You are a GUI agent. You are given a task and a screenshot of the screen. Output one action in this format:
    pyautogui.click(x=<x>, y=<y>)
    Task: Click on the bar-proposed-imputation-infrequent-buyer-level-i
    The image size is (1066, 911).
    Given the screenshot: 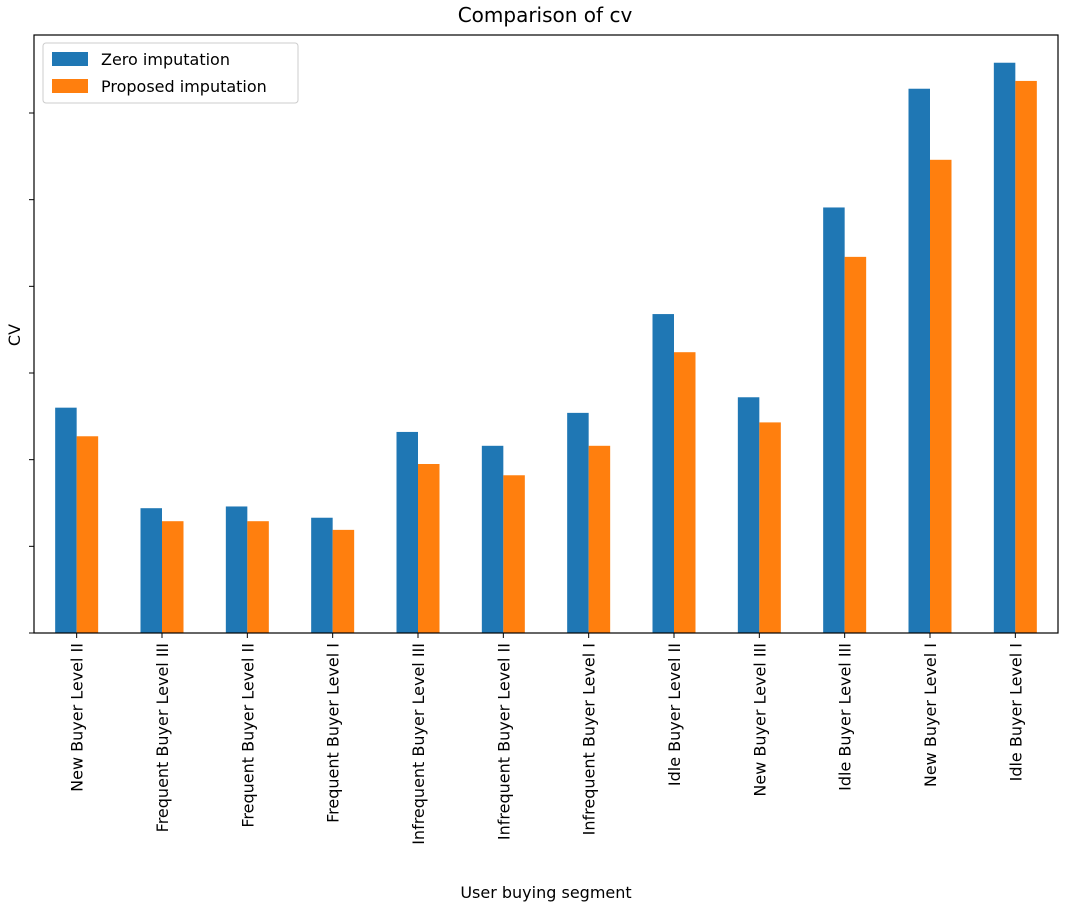 What is the action you would take?
    pyautogui.click(x=599, y=539)
    